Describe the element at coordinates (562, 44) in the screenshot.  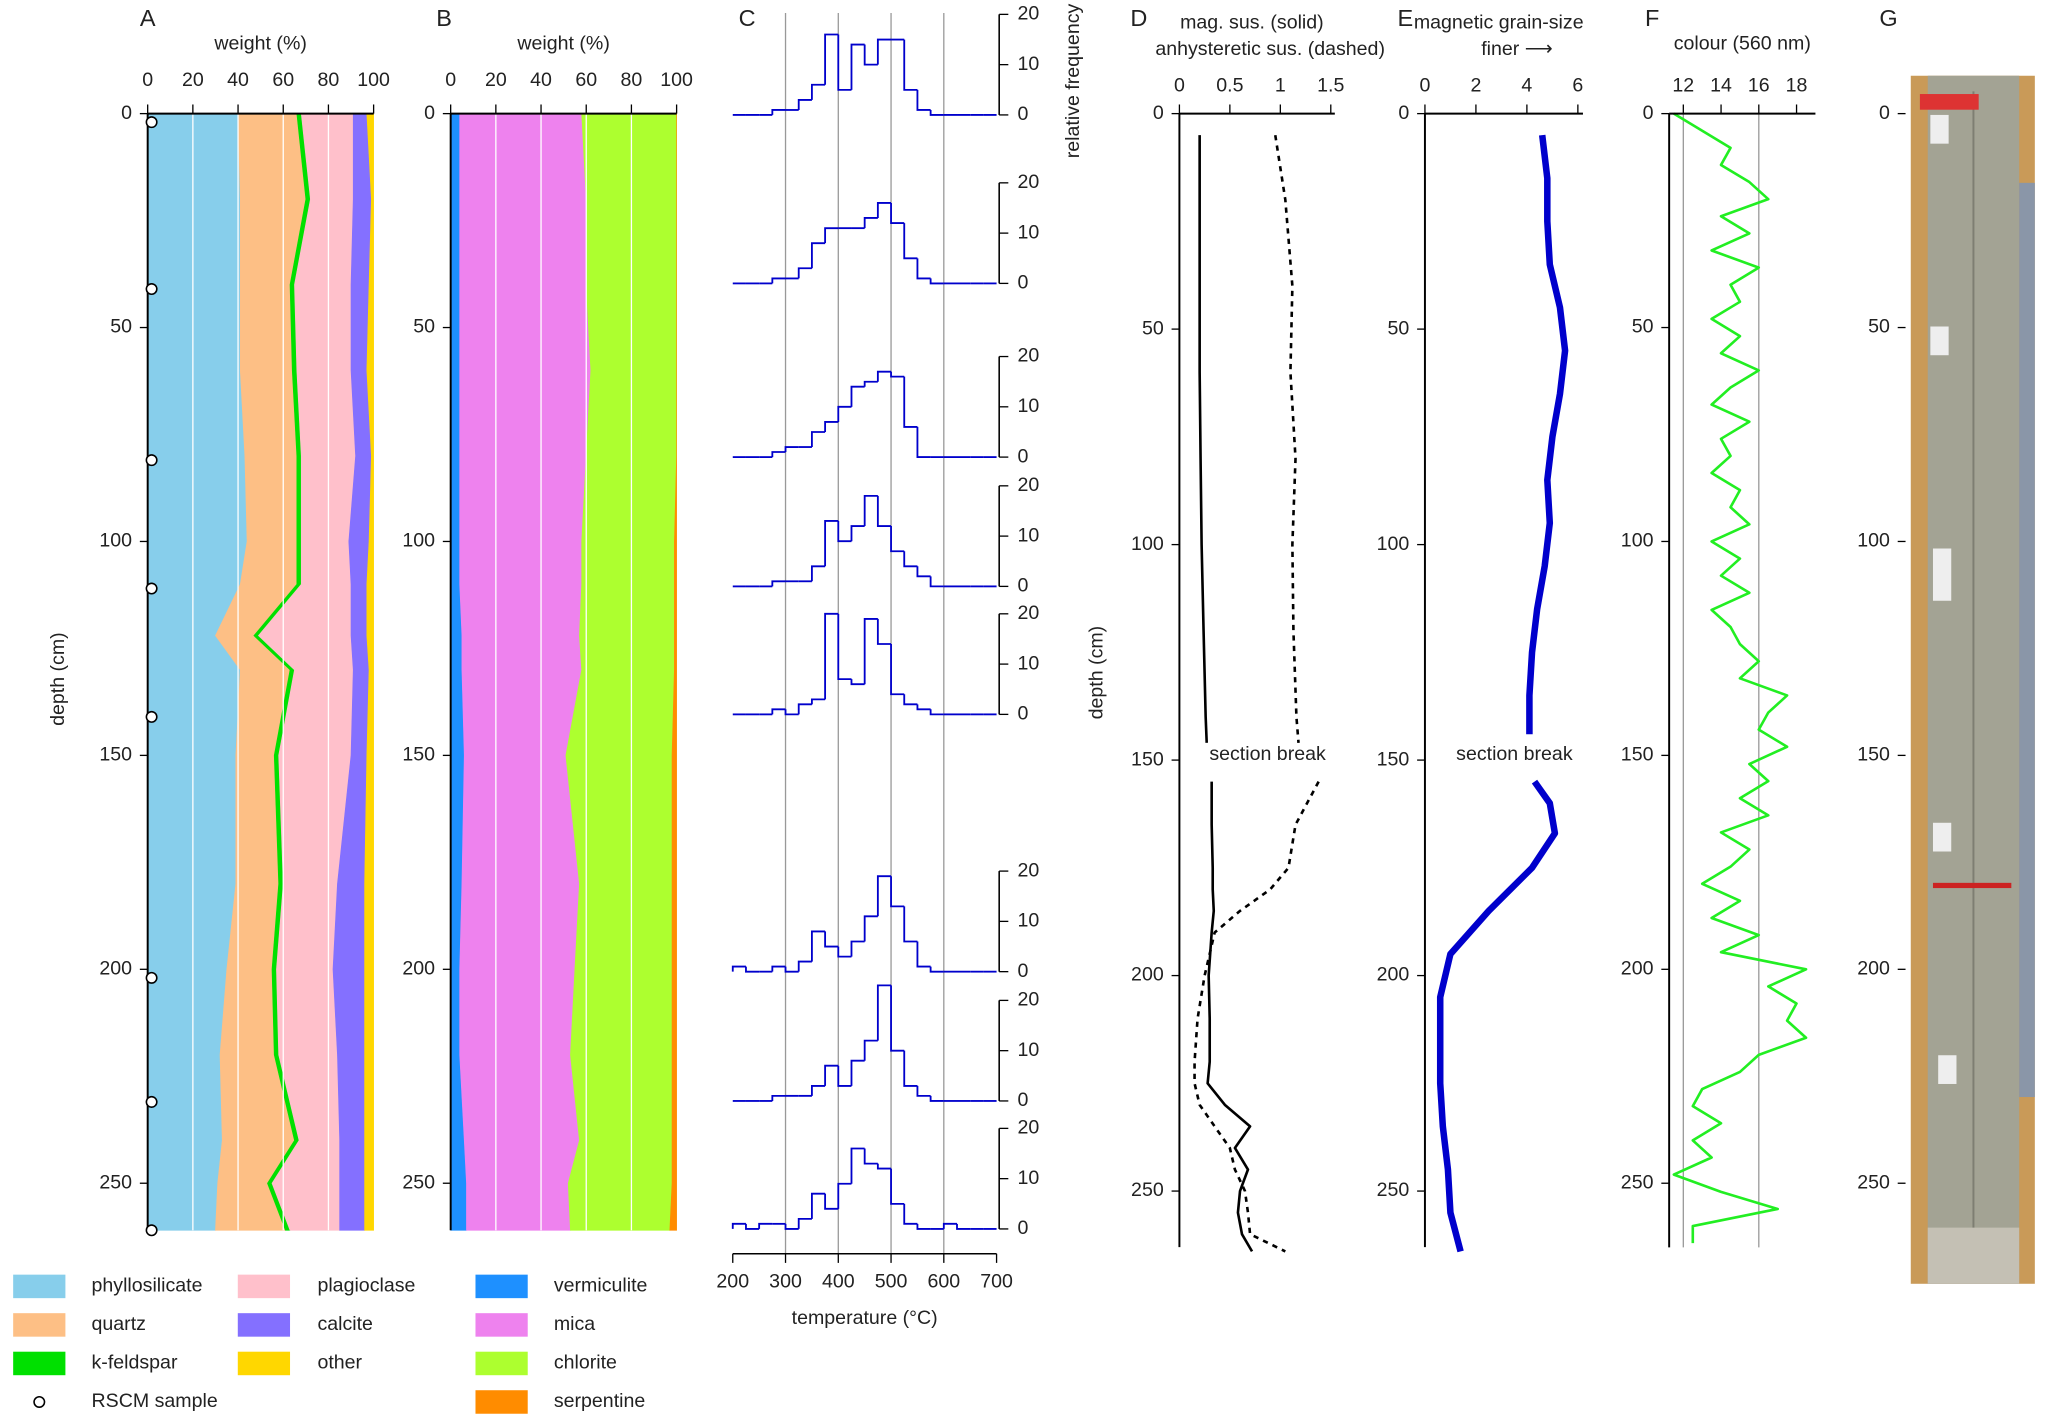
I see `x-axis-label: weight (%)` at that location.